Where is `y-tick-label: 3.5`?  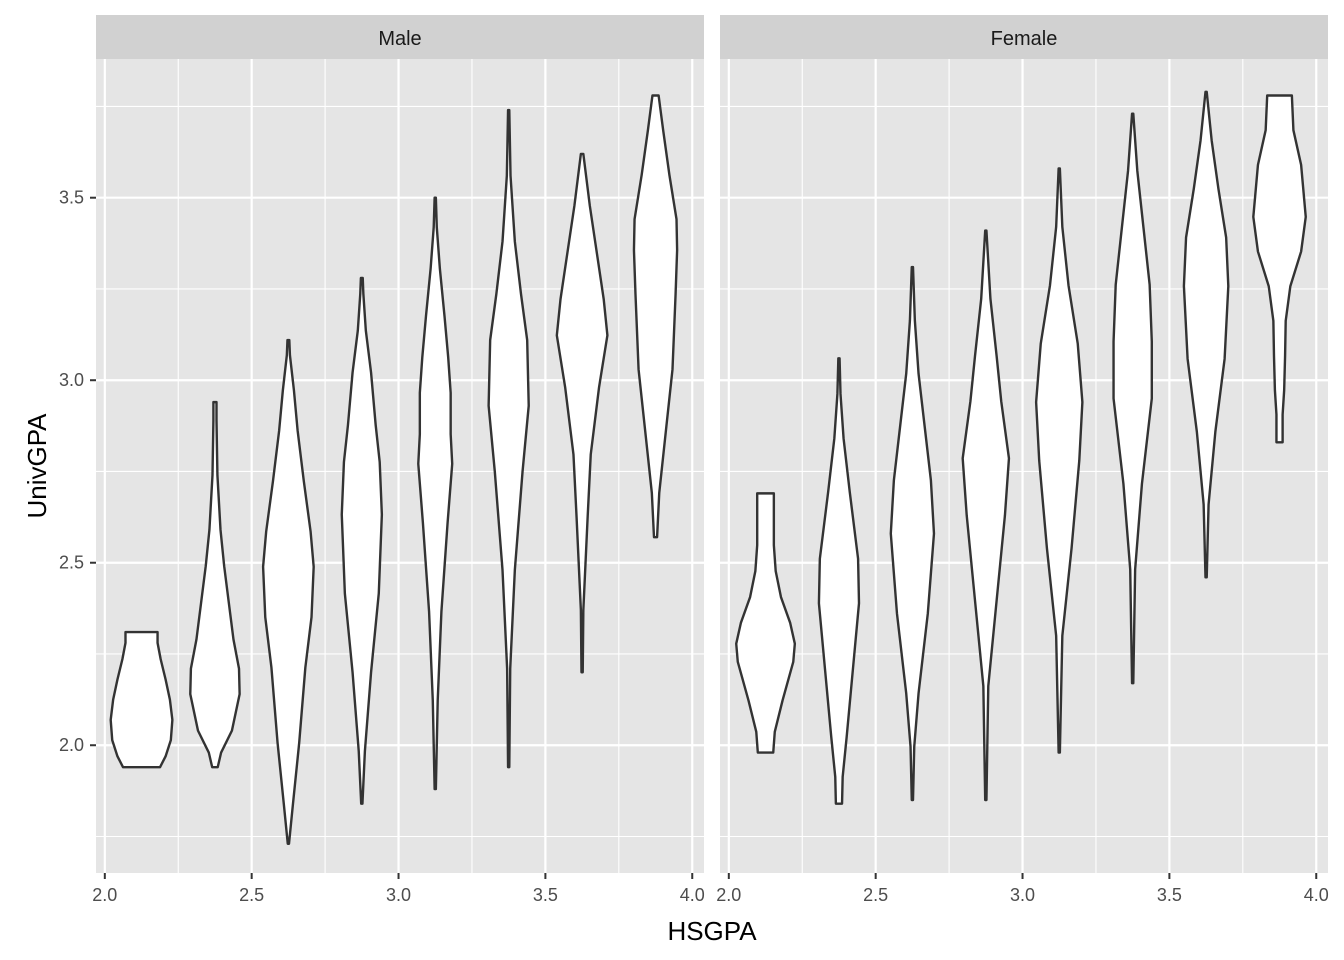
y-tick-label: 3.5 is located at coordinates (71, 198).